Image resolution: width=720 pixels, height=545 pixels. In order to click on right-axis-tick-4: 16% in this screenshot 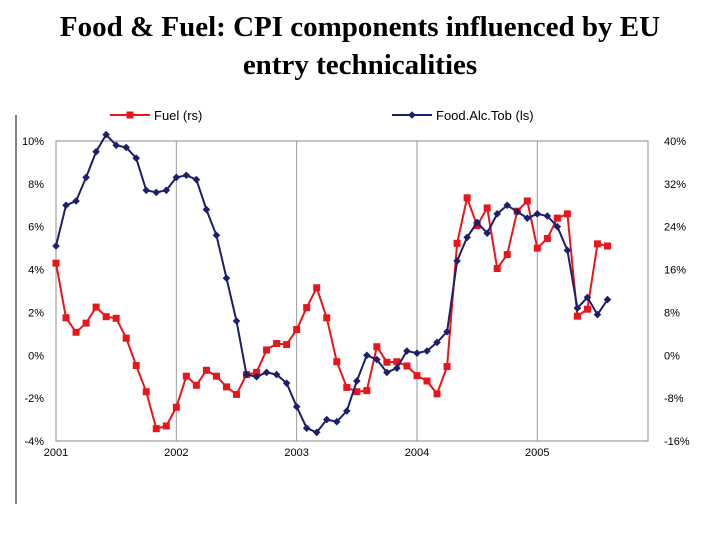, I will do `click(675, 271)`.